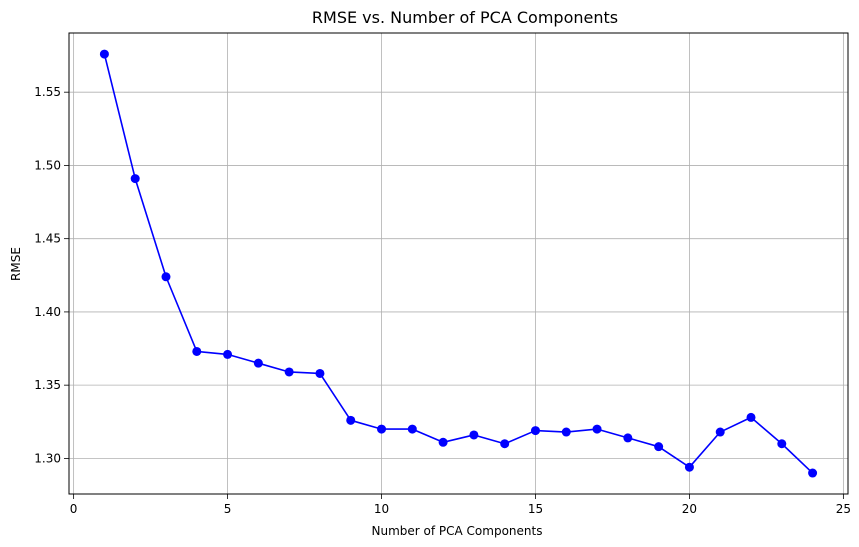  What do you see at coordinates (465, 17) in the screenshot?
I see `chart-title: RMSE vs. Number of PCA Components` at bounding box center [465, 17].